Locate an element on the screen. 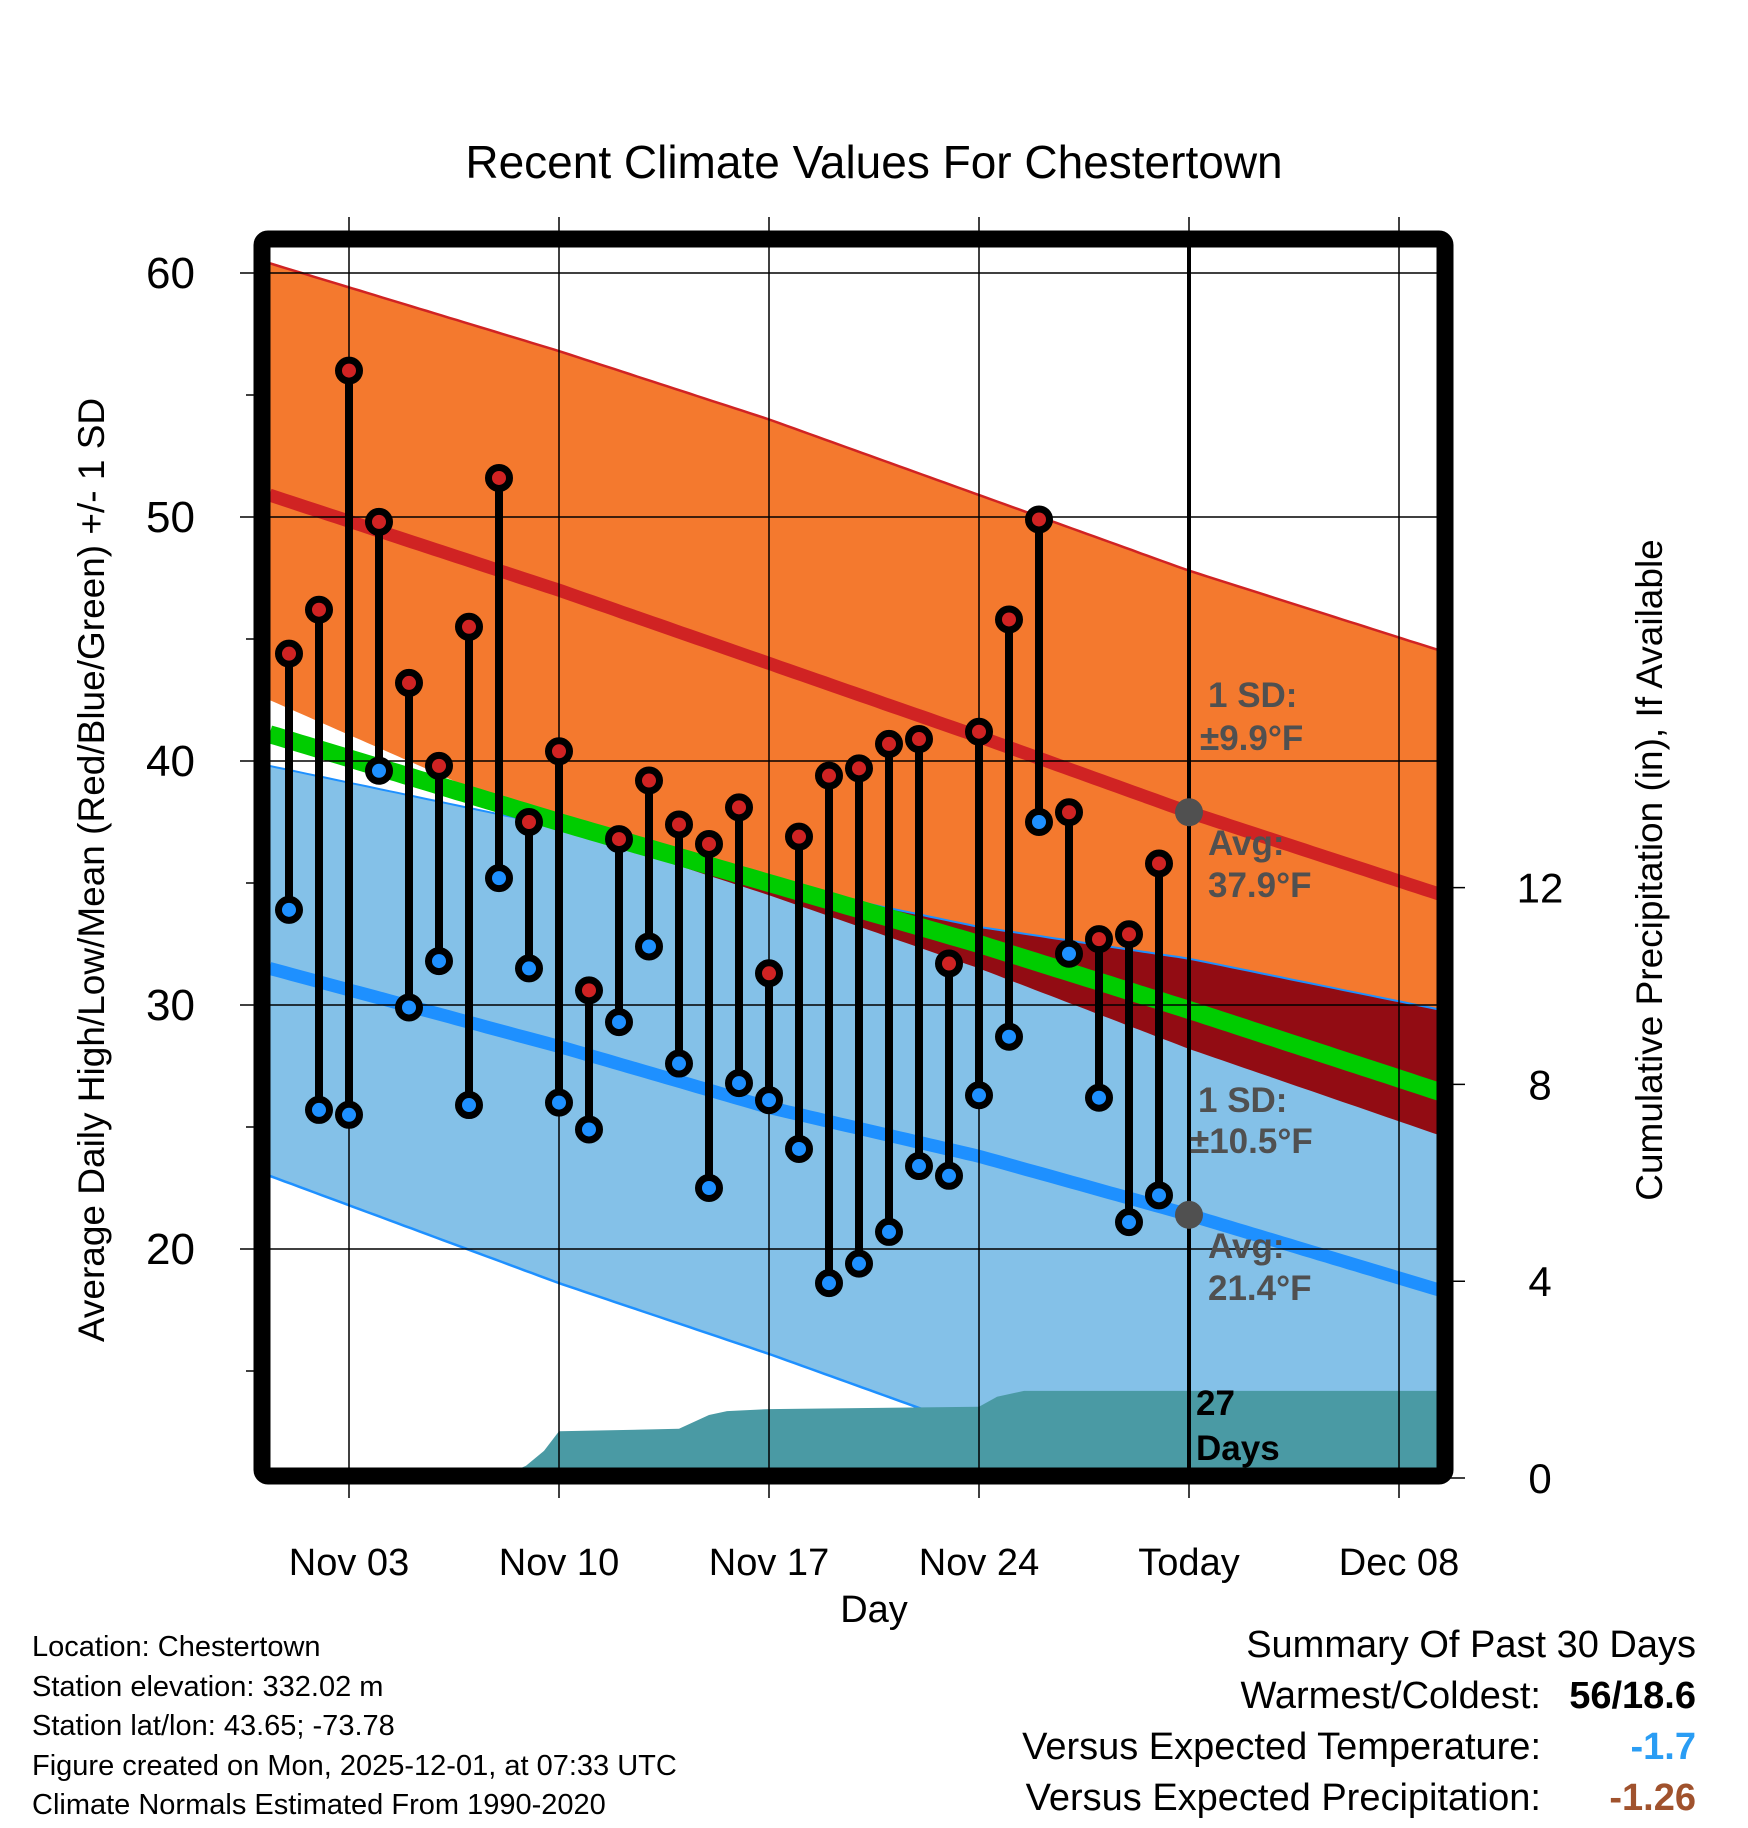 The height and width of the screenshot is (1828, 1748). temp-anomaly-value: -1.7 is located at coordinates (1663, 1747).